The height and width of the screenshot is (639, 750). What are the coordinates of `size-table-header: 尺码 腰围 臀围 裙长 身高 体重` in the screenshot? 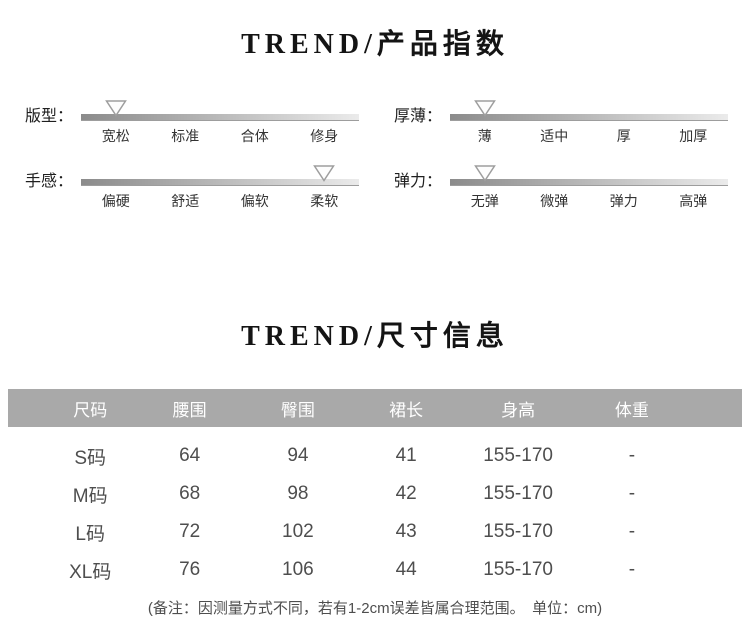 It's located at (375, 408).